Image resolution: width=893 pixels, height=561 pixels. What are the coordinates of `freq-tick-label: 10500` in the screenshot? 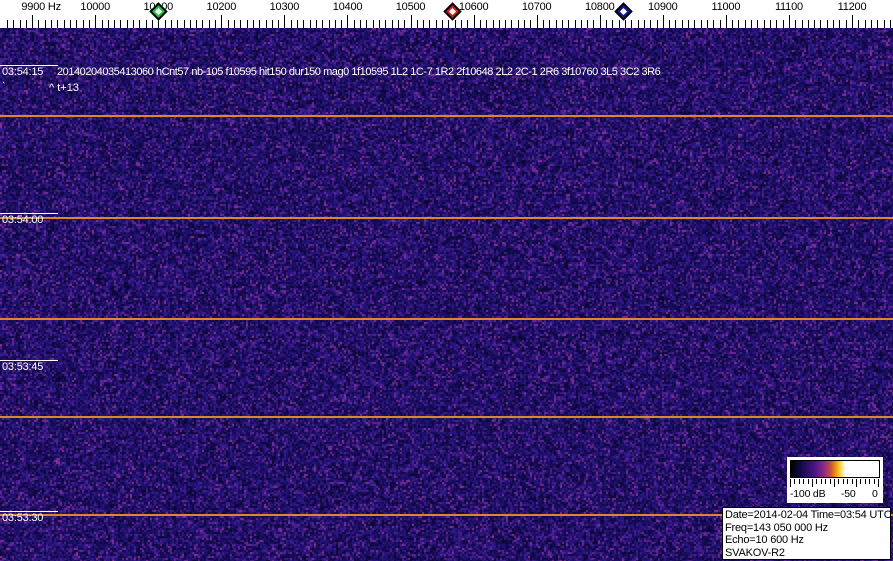 It's located at (410, 7).